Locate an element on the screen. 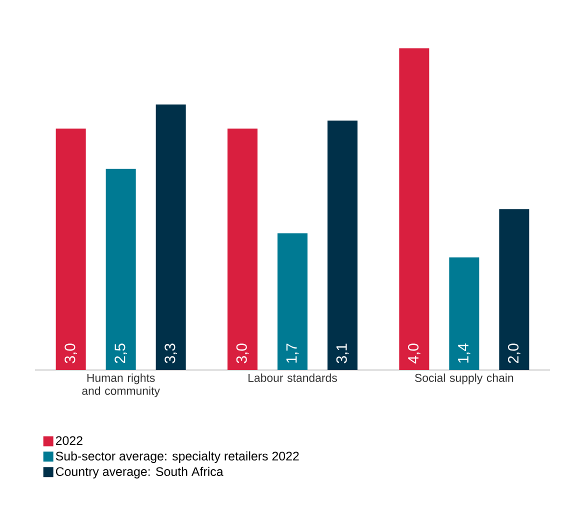  data-label: 2,5 is located at coordinates (120, 354).